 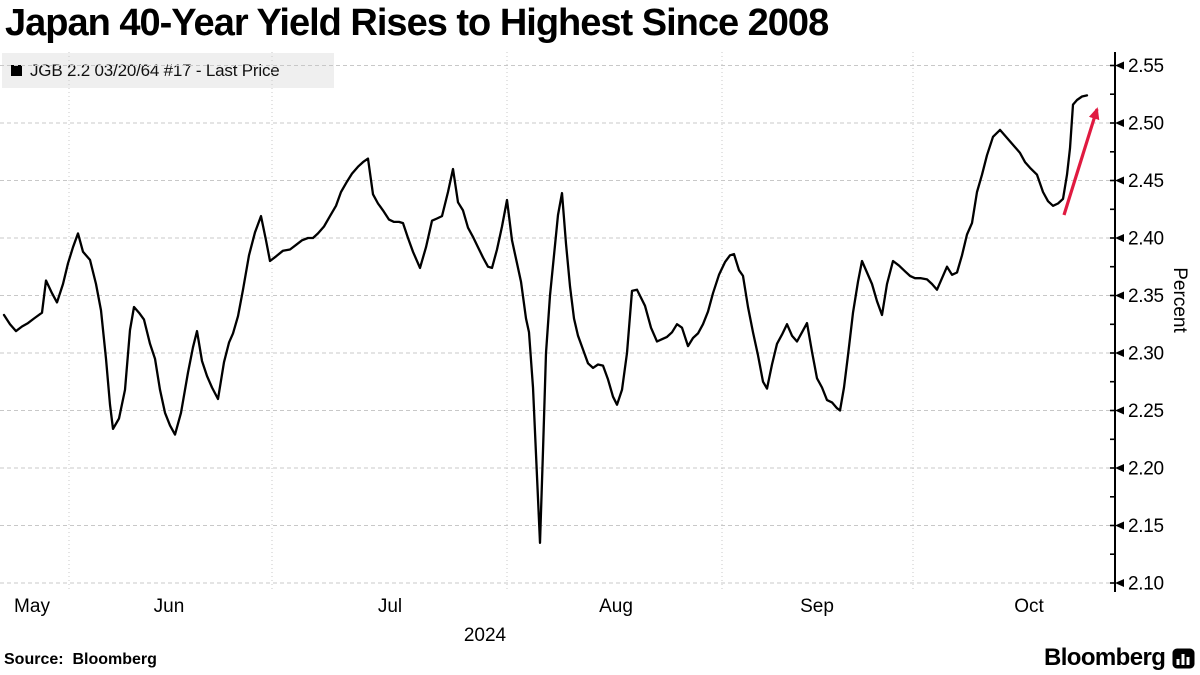 I want to click on trend-arrow-annotation, so click(x=1081, y=161).